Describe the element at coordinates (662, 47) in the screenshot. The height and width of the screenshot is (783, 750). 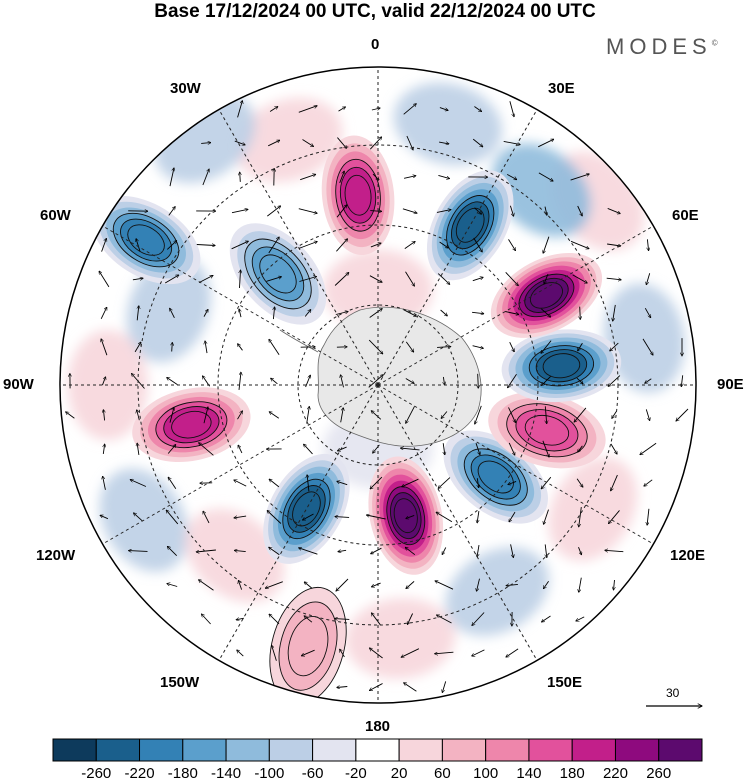
I see `brand-logo: MODES©` at that location.